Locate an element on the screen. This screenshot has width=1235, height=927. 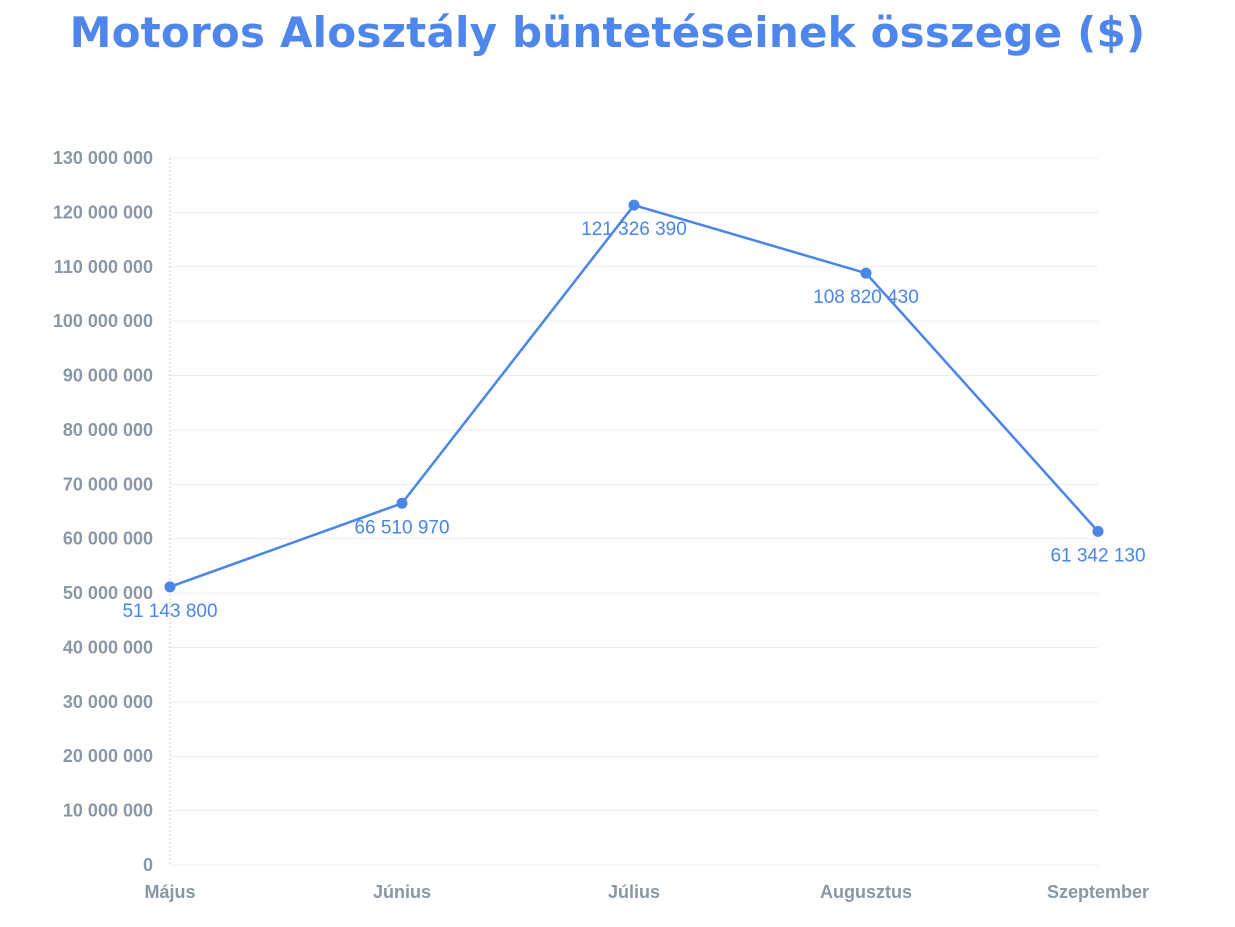
y-tick-label: 30 000 000 is located at coordinates (108, 702).